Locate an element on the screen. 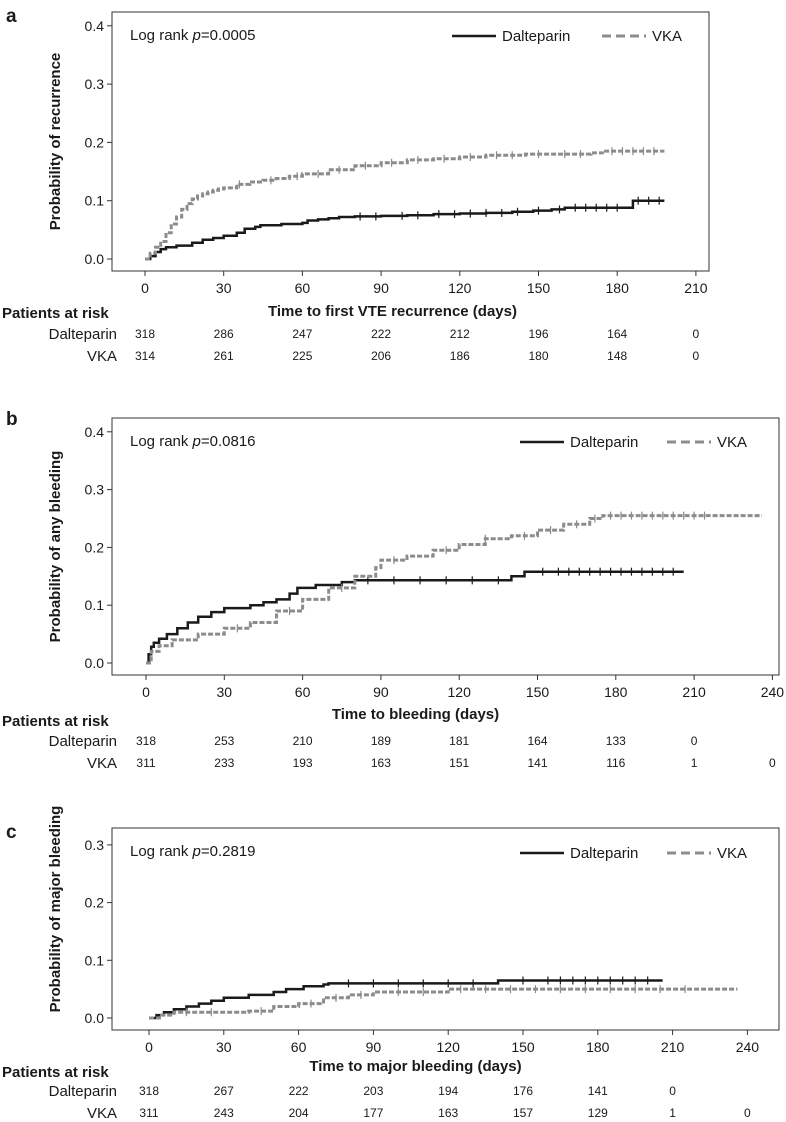 The image size is (786, 1122). x-tick-label: 240 is located at coordinates (773, 692).